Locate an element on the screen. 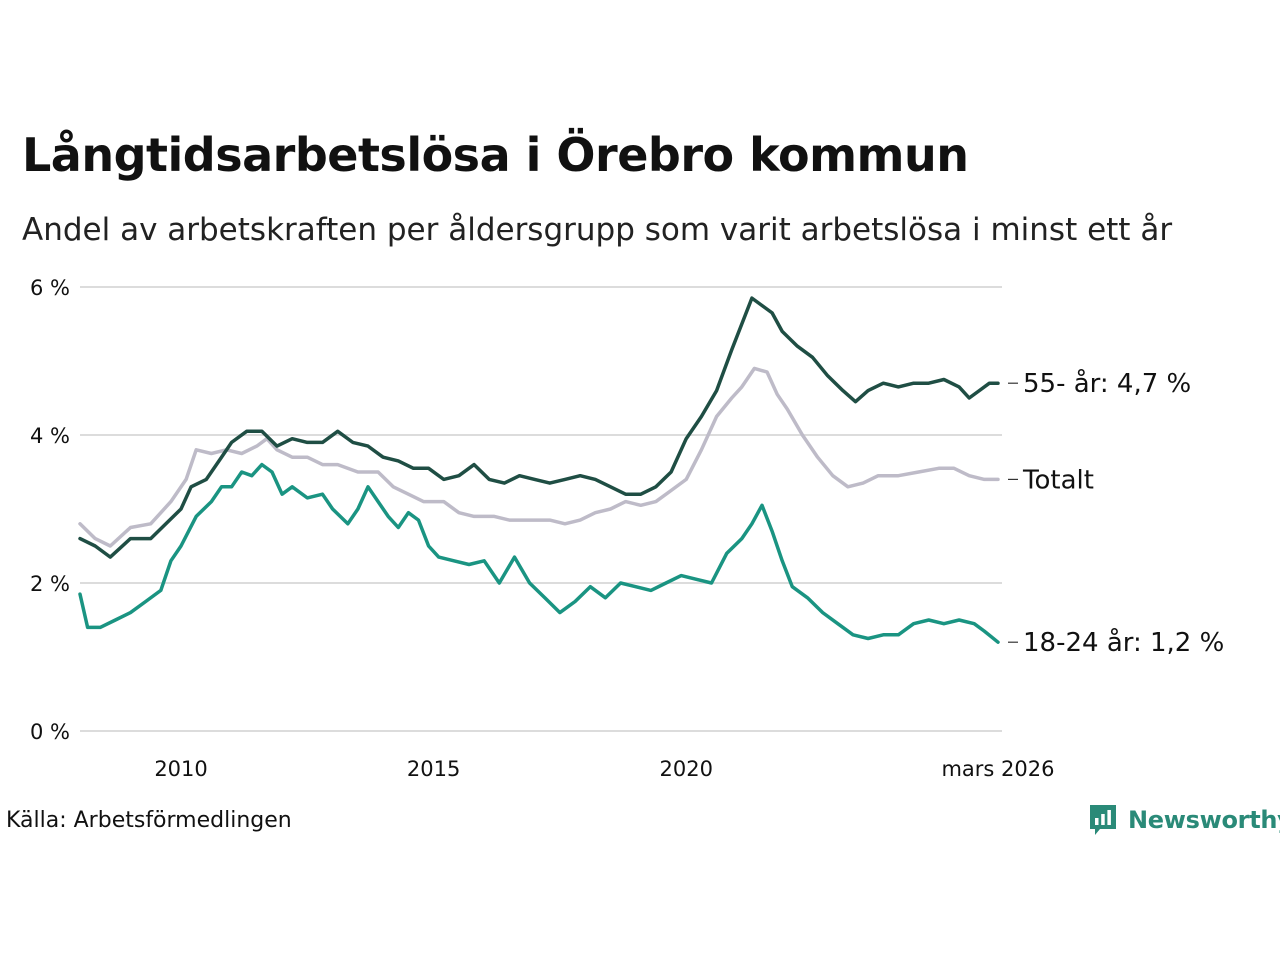 The width and height of the screenshot is (1280, 960). x-tick-label: mars 2026 is located at coordinates (997, 769).